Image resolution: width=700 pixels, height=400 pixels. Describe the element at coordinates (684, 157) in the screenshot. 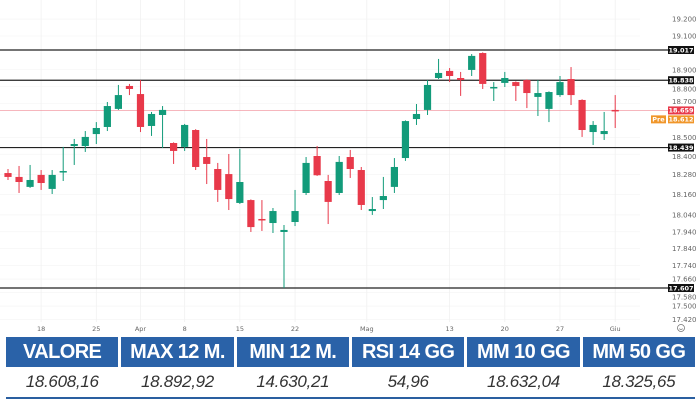

I see `y-tick-label: 18.400` at that location.